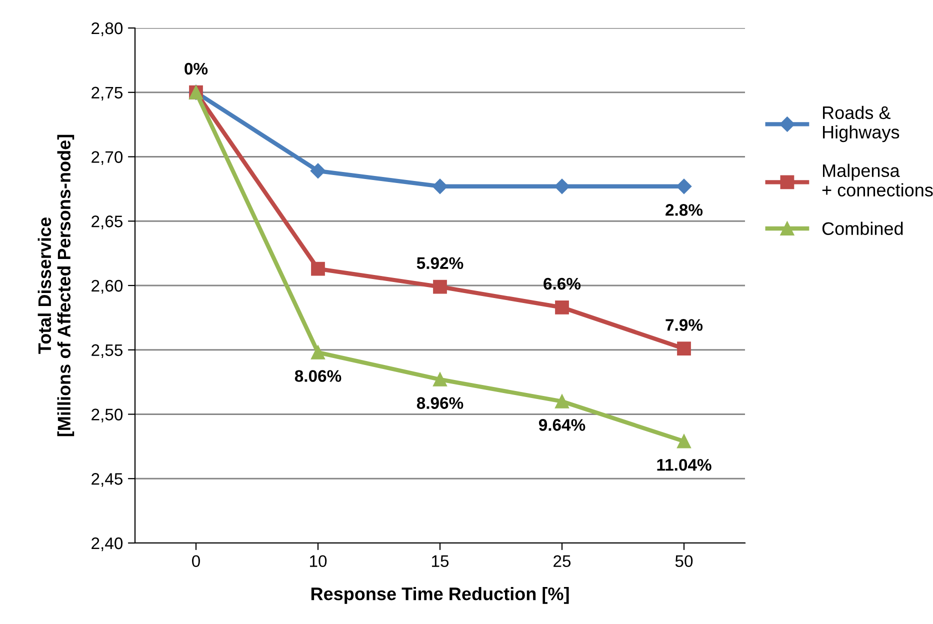  Describe the element at coordinates (107, 29) in the screenshot. I see `y-tick-label: 2,80` at that location.